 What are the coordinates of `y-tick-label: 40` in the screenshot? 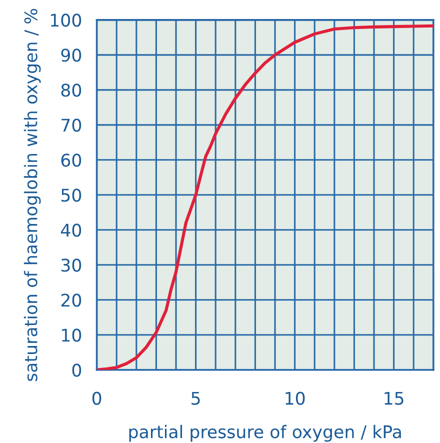 It's located at (71, 230).